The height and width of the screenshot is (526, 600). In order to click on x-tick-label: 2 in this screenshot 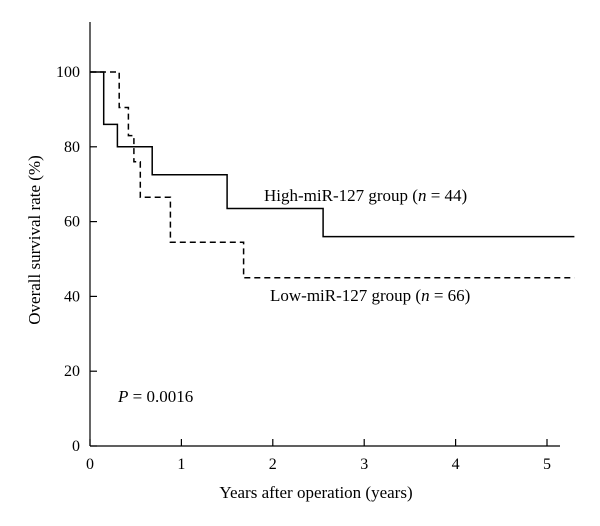, I will do `click(273, 464)`.